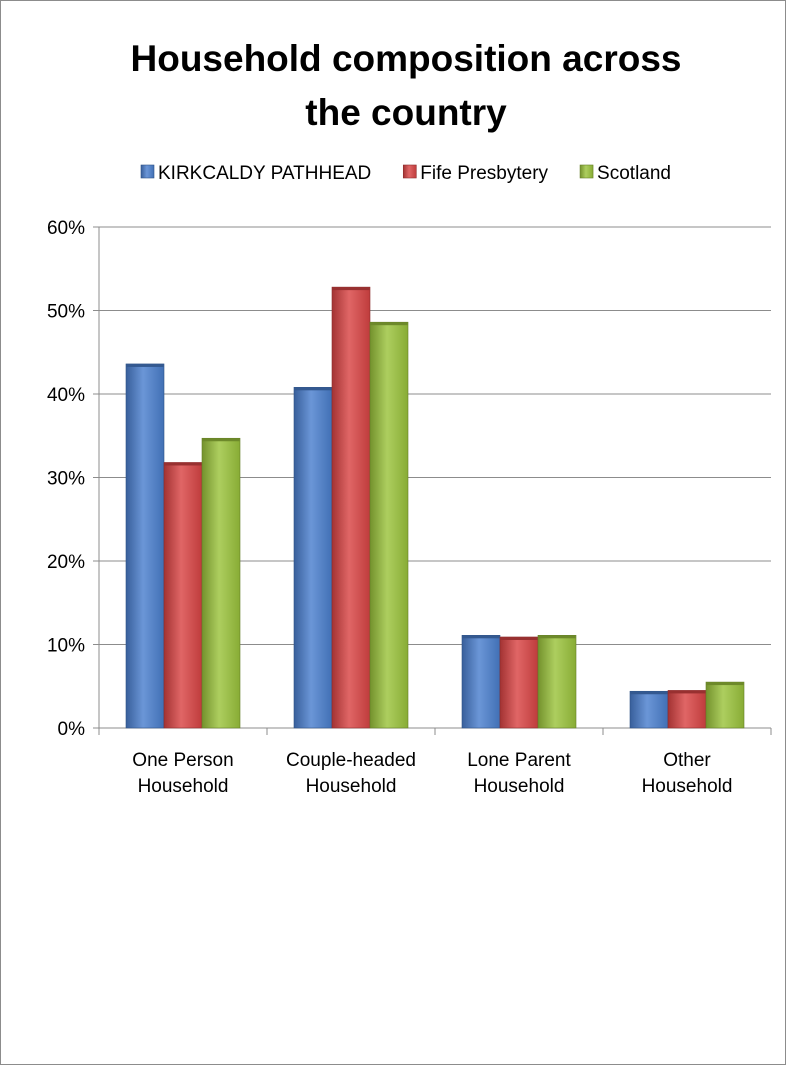 The image size is (786, 1066). What do you see at coordinates (406, 58) in the screenshot?
I see `chart-title-line-1: Household composition across` at bounding box center [406, 58].